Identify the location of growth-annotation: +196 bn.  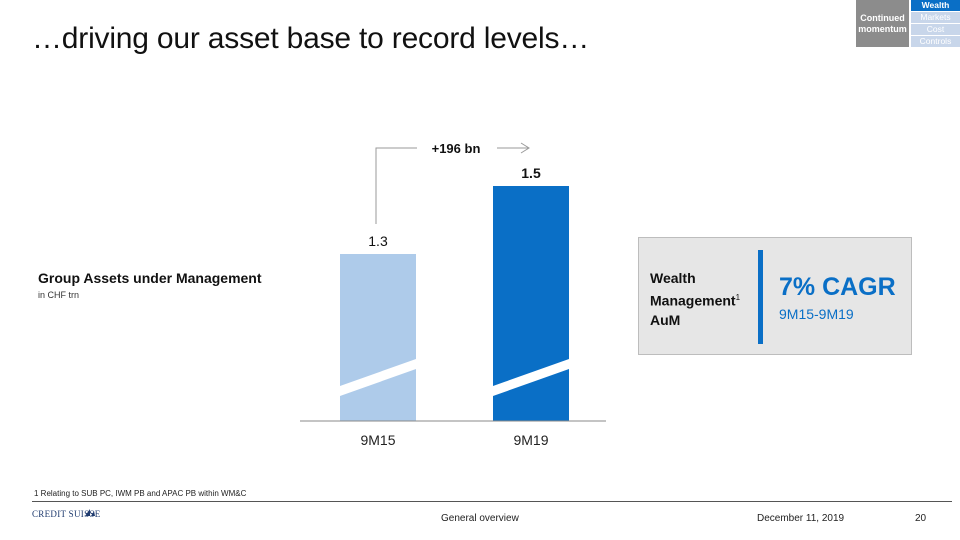
(456, 148).